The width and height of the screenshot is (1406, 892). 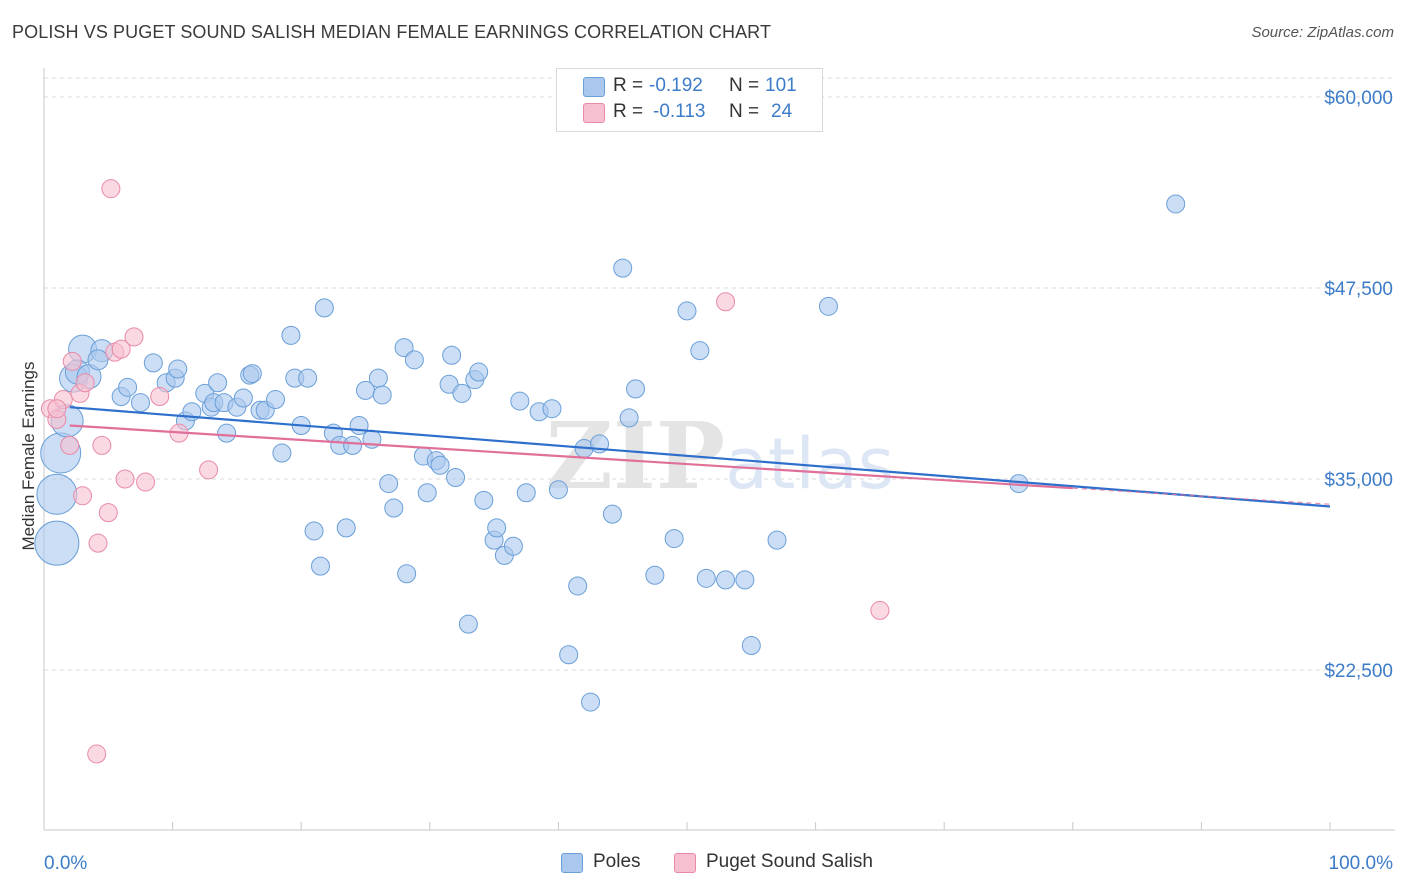 I want to click on watermark: ZIPatlas, so click(x=720, y=456).